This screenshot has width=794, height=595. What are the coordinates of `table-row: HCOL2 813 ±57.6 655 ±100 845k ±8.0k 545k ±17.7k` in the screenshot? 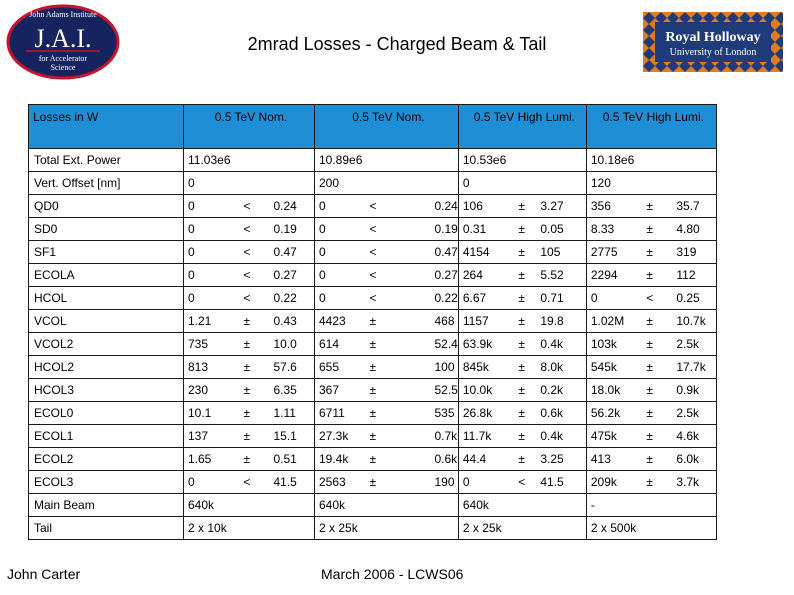 It's located at (372, 367).